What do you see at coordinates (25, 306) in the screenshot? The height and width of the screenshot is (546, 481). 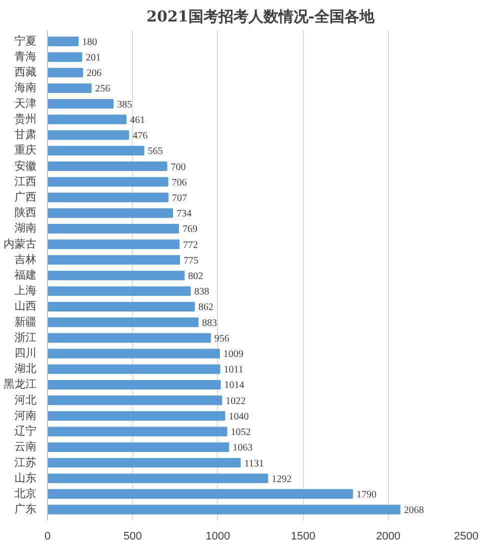 I see `y-tick-label: 山西` at bounding box center [25, 306].